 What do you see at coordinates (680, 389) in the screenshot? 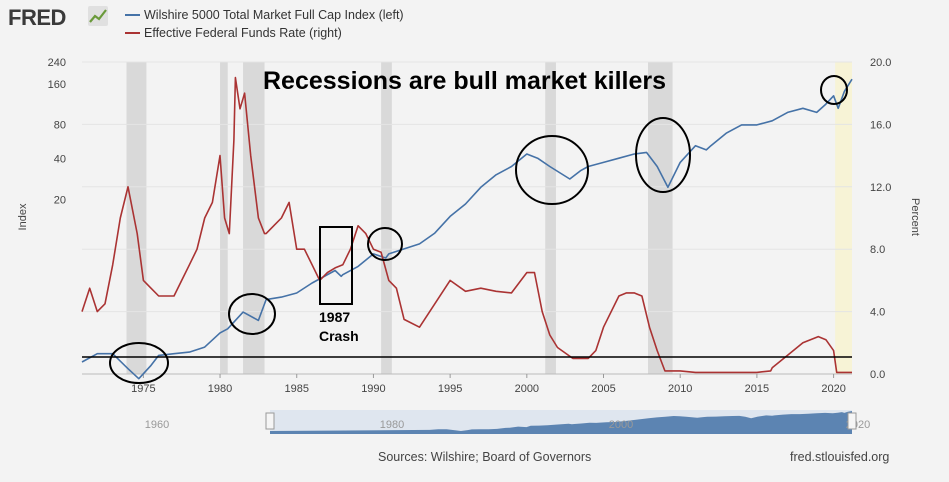
I see `x-tick-label: 2010` at bounding box center [680, 389].